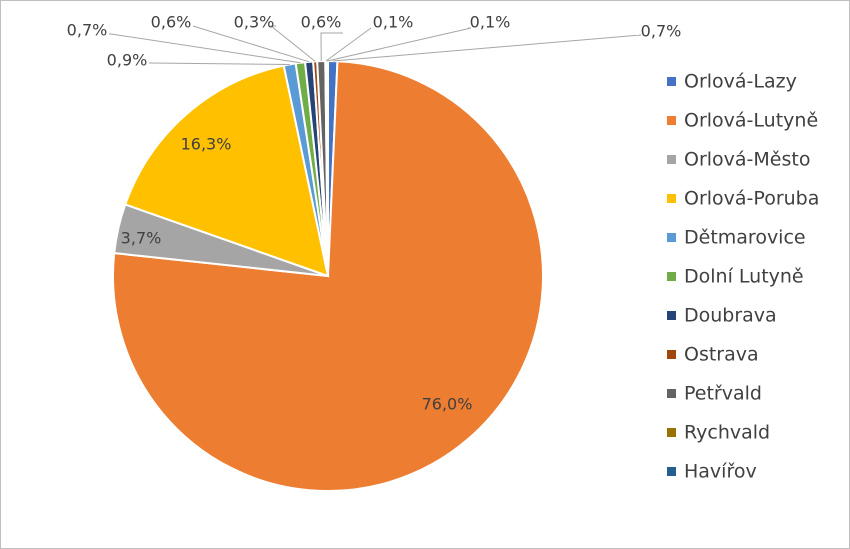 The image size is (850, 549). What do you see at coordinates (671, 237) in the screenshot?
I see `legend-swatch-detmarovice` at bounding box center [671, 237].